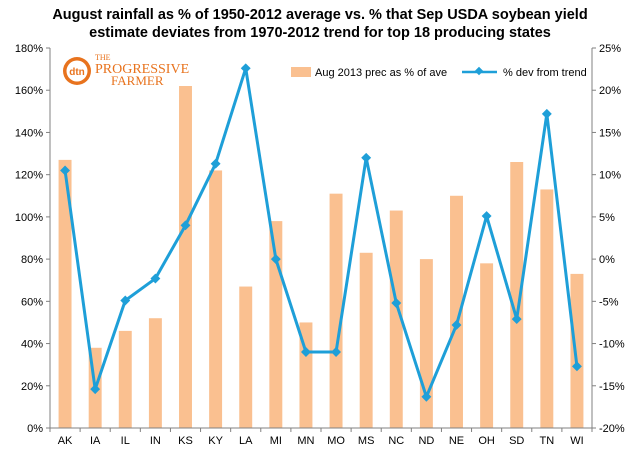 The height and width of the screenshot is (460, 640). What do you see at coordinates (576, 441) in the screenshot?
I see `x-tick-label-WI: WI` at bounding box center [576, 441].